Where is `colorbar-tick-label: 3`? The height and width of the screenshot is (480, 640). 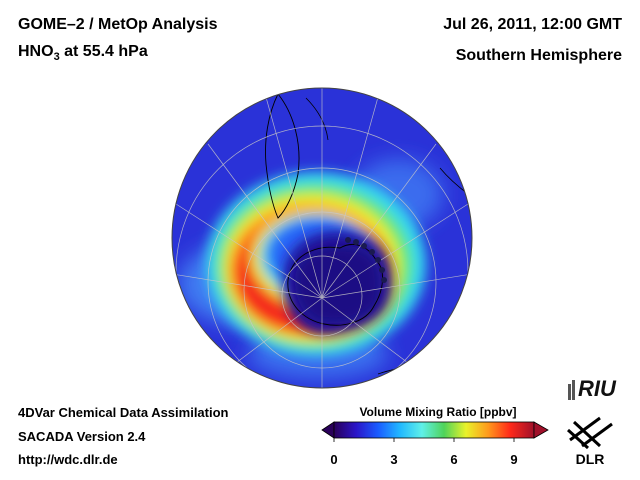
colorbar-tick-label: 3 is located at coordinates (393, 459).